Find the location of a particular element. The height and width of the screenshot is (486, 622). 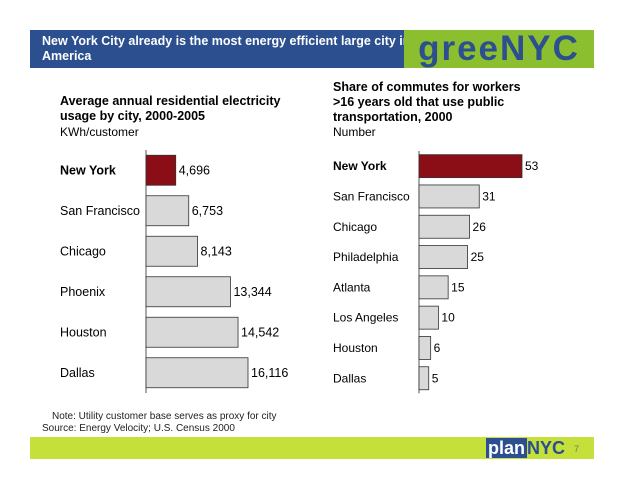

left-chart-unit: KWh/customer is located at coordinates (99, 132).